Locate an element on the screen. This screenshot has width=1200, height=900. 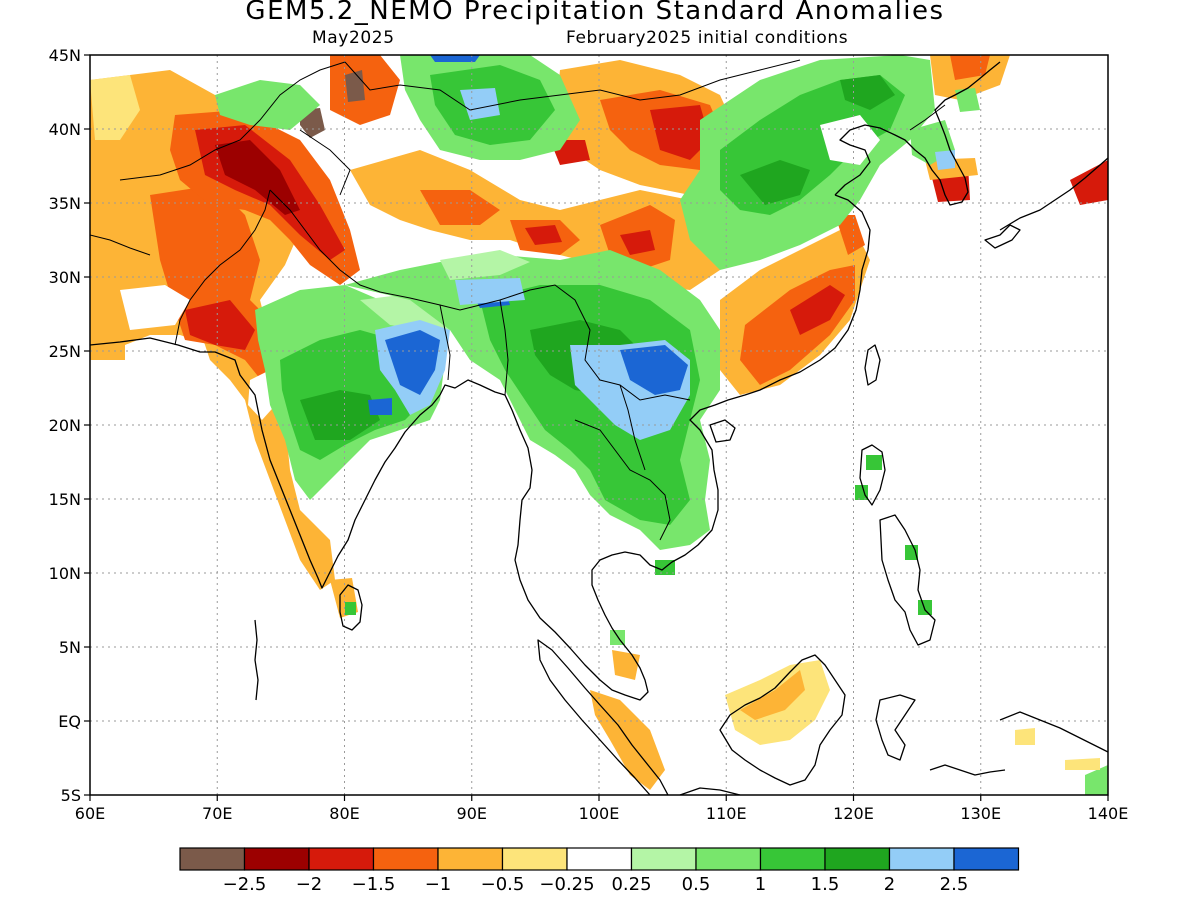
x-tick-label: 60E is located at coordinates (90, 813).